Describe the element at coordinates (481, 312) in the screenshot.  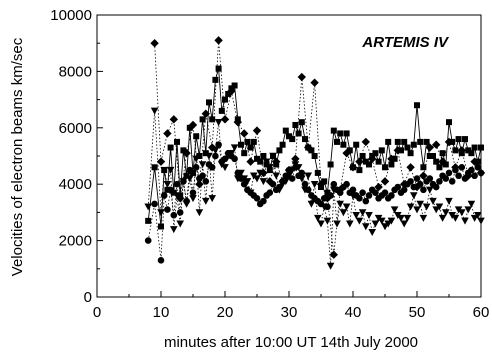
I see `x-tick-label: 60` at that location.